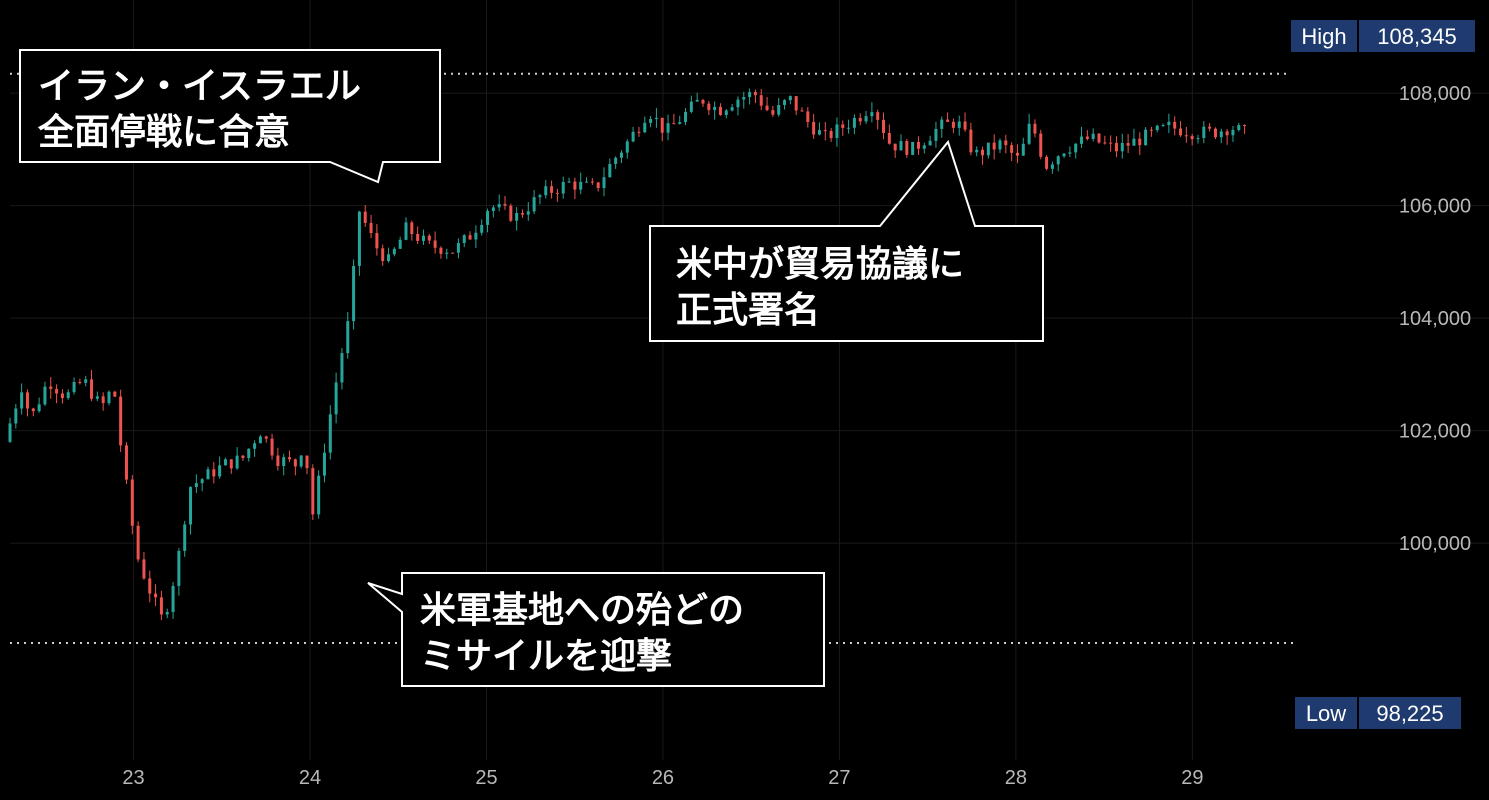 This screenshot has height=800, width=1489. What do you see at coordinates (582, 610) in the screenshot?
I see `annotation-missile-line1: 米軍基地への殆どの` at bounding box center [582, 610].